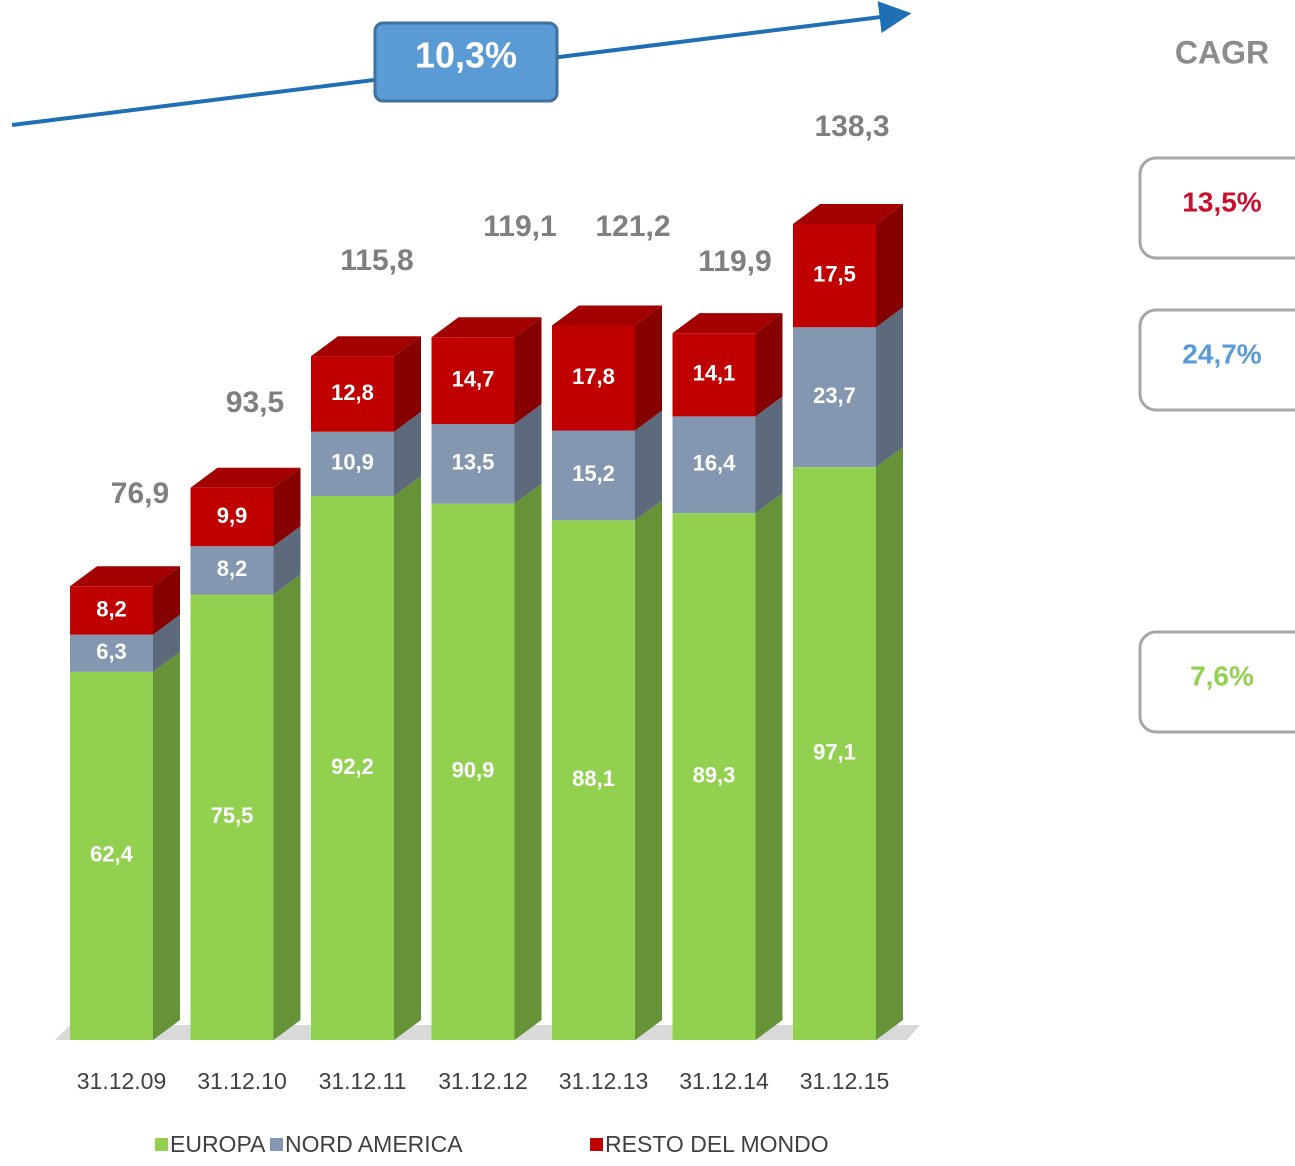 The width and height of the screenshot is (1295, 1166). I want to click on segment-label: 10,9, so click(352, 462).